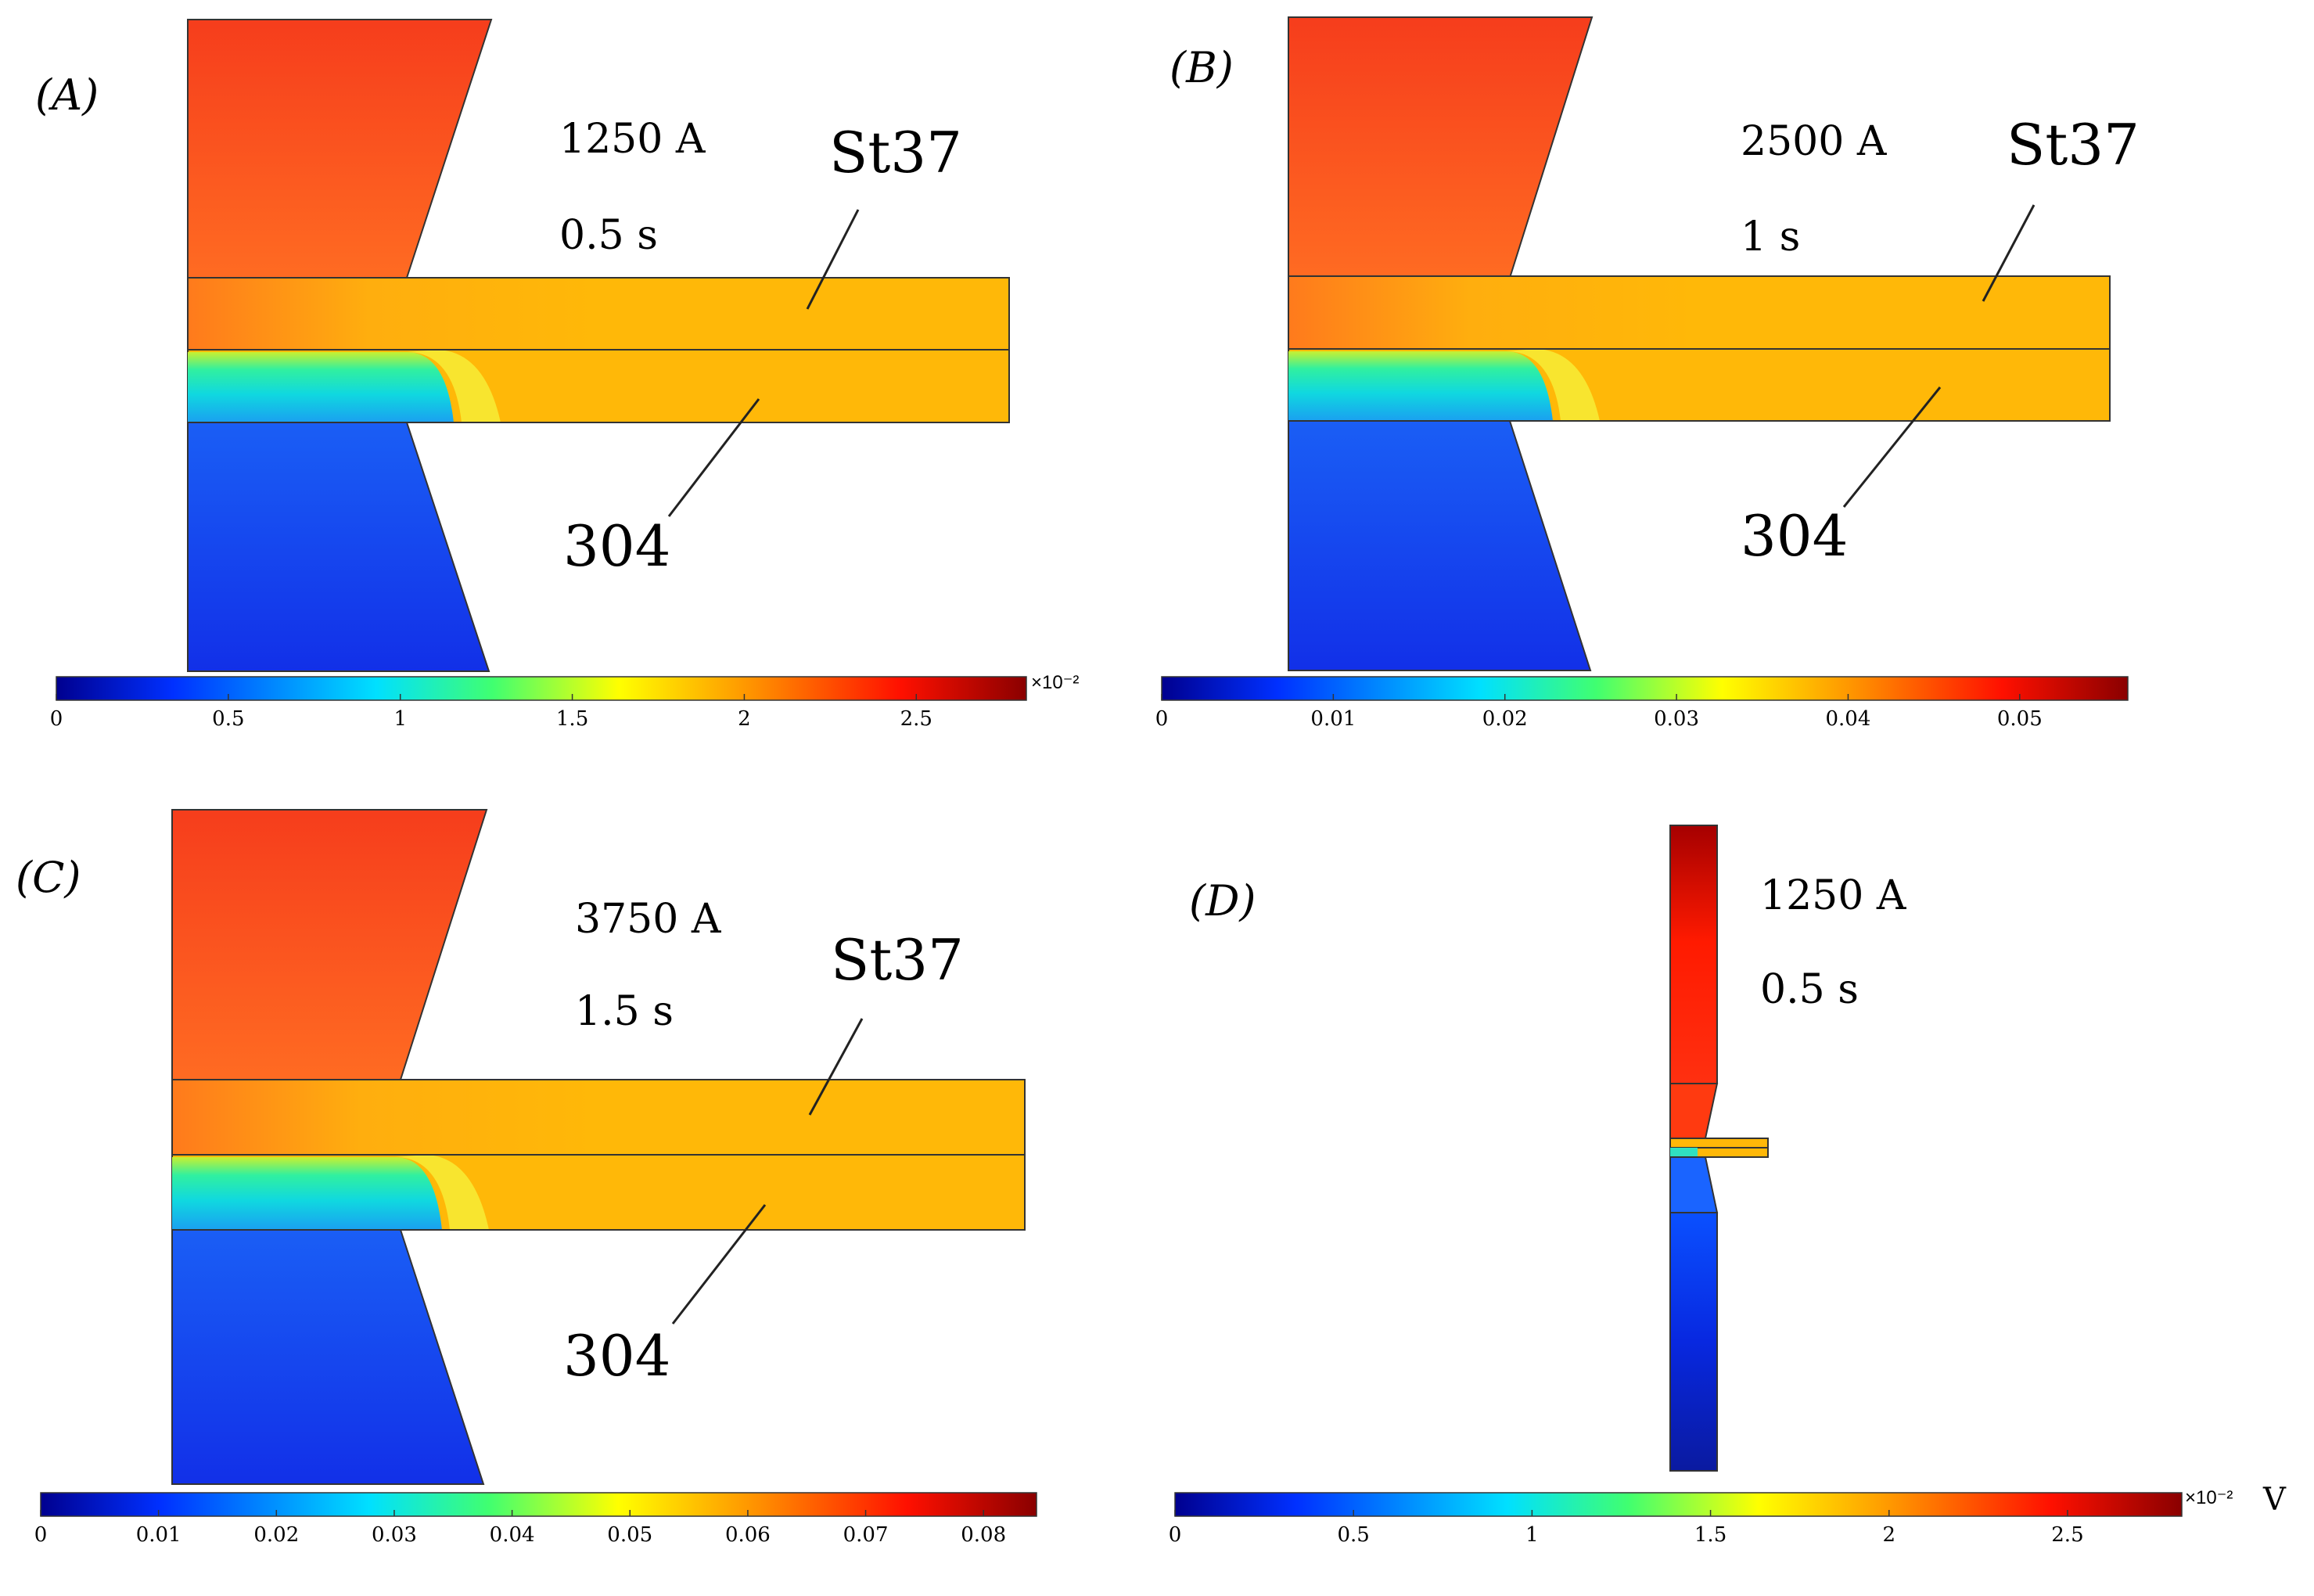  Describe the element at coordinates (1599, 712) in the screenshot. I see `colorbar-ticks: 0 0.01 0.02 0.03 0.04 0.05` at that location.